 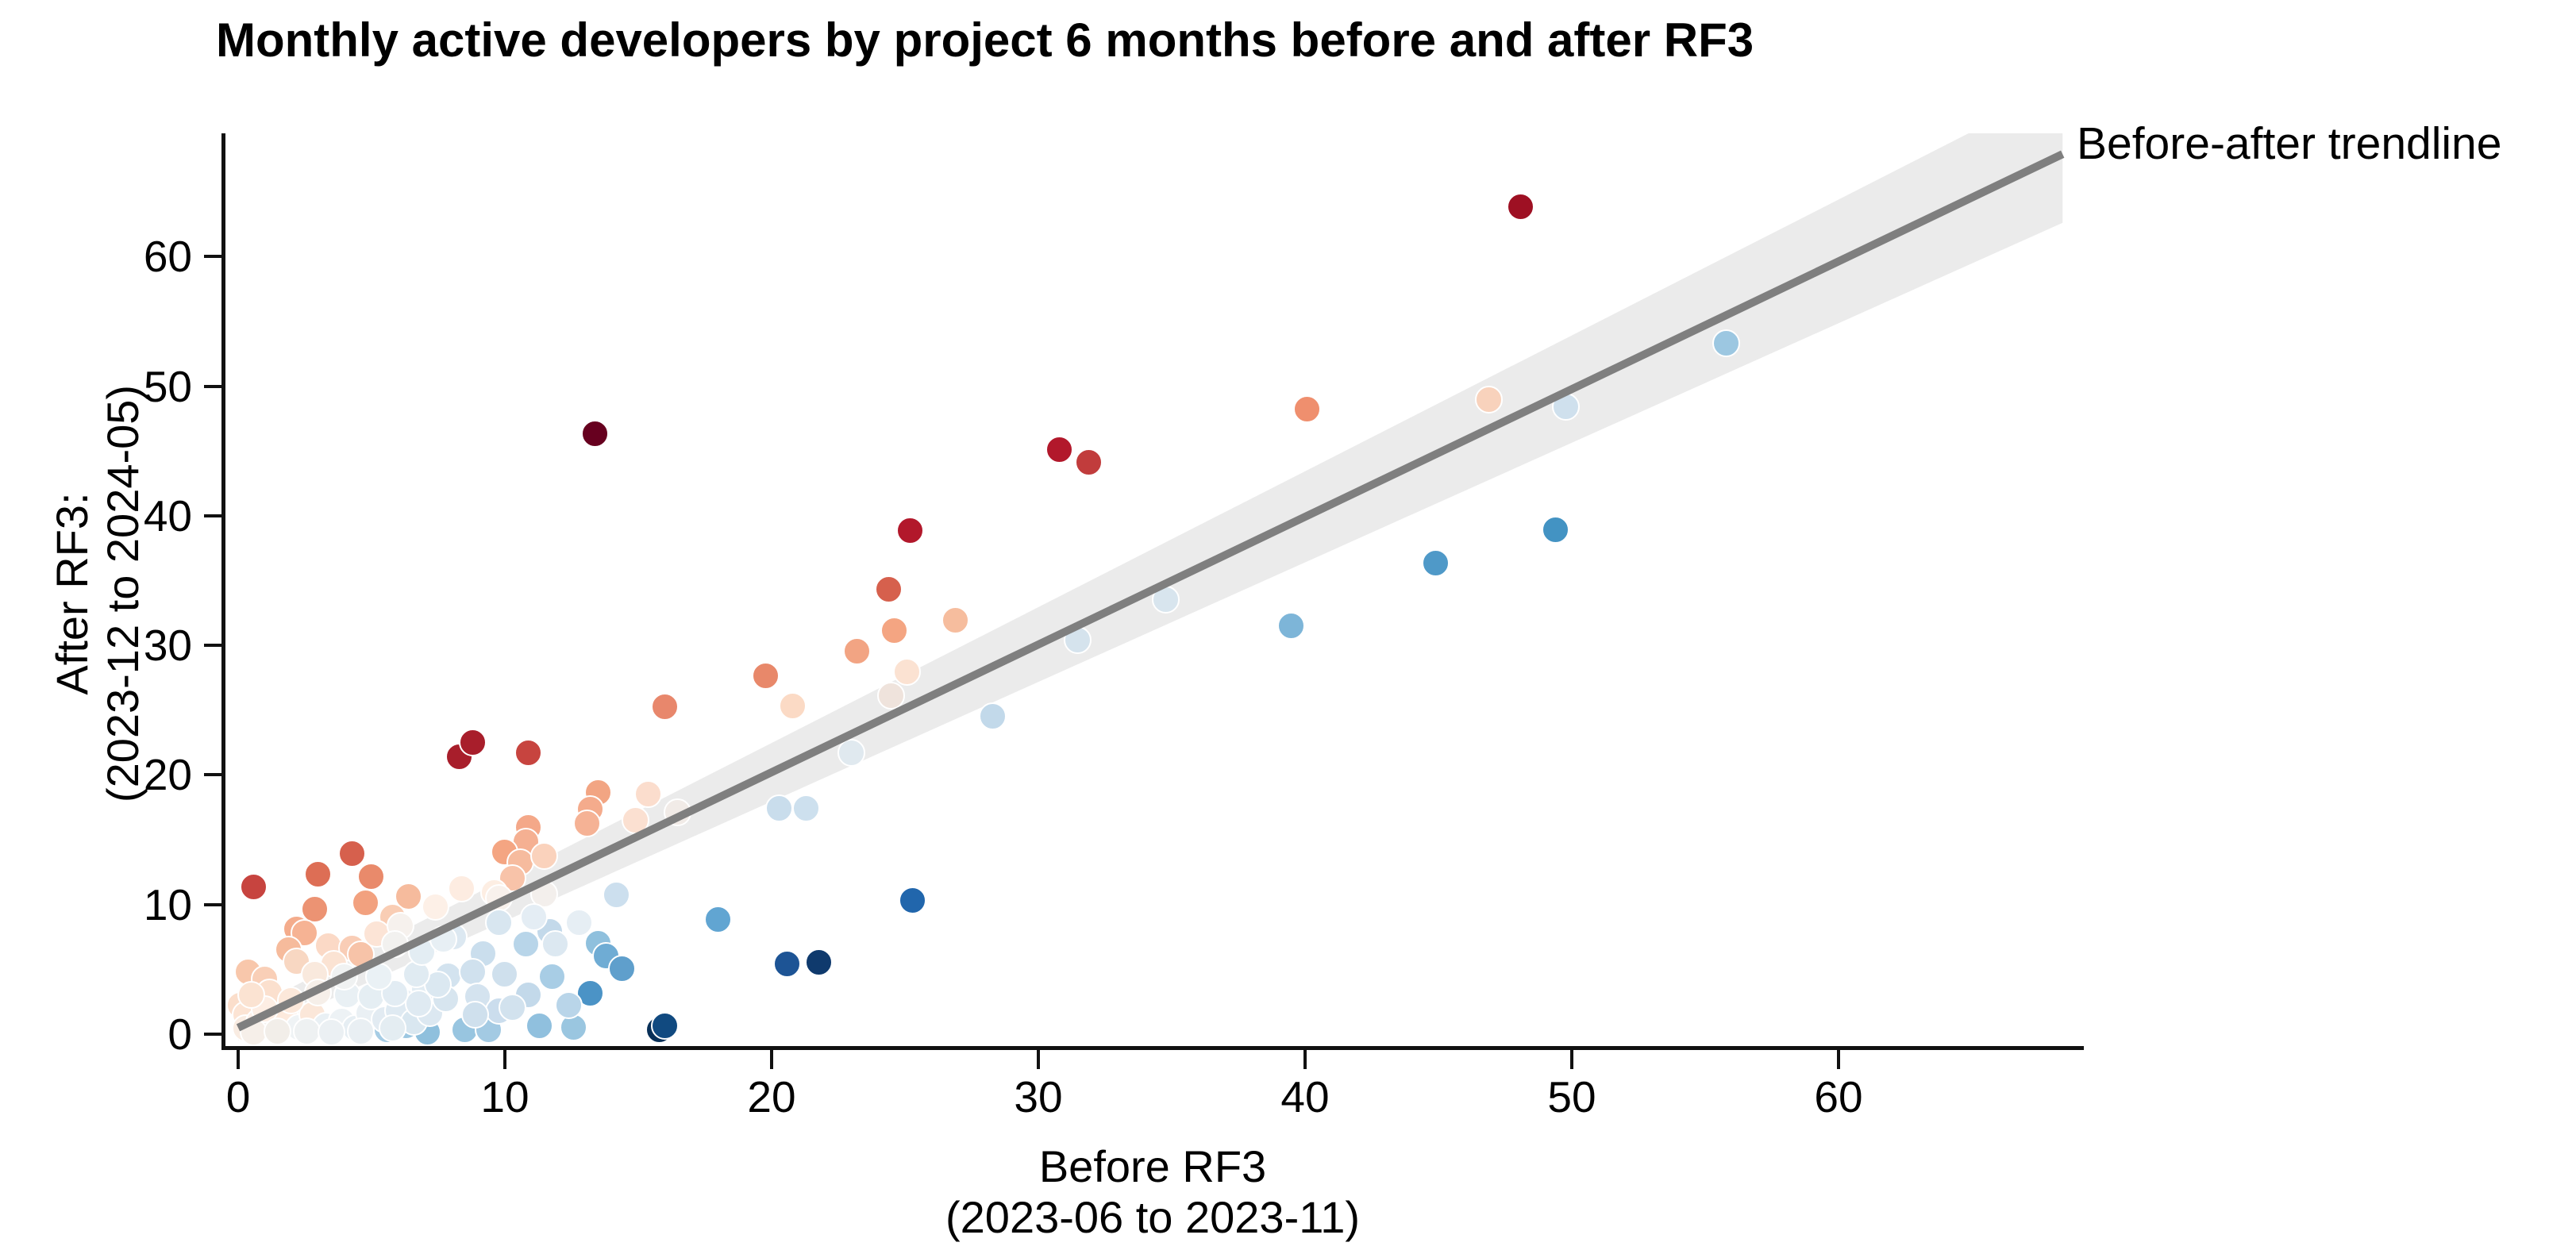 What do you see at coordinates (504, 1097) in the screenshot?
I see `x-tick-label: 10` at bounding box center [504, 1097].